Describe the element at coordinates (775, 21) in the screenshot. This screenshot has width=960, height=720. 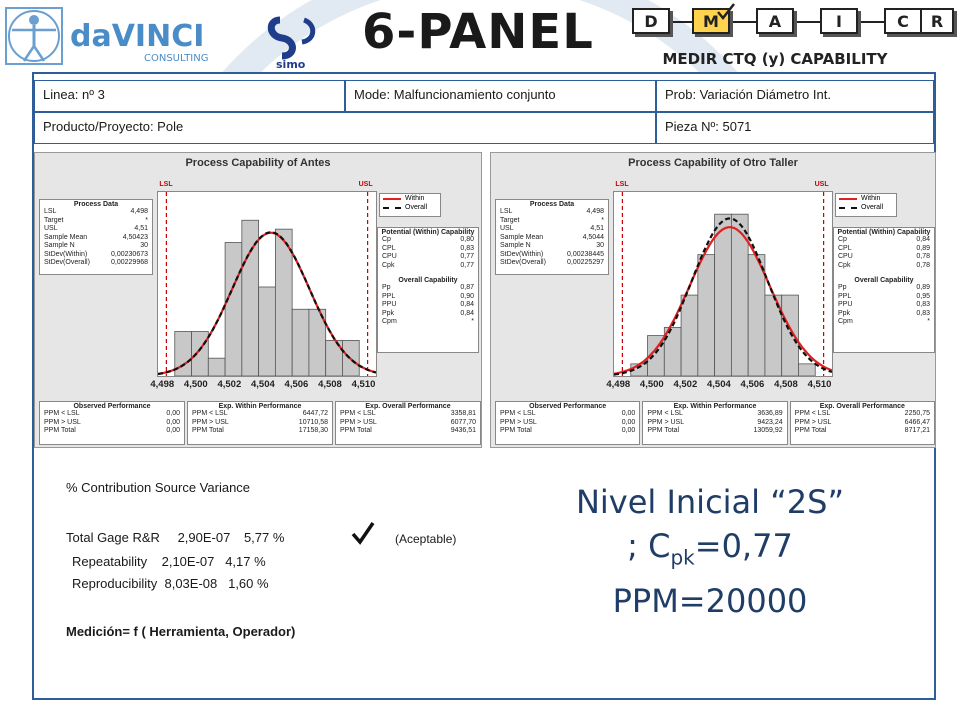
I see `dmaic-step-a: A` at that location.